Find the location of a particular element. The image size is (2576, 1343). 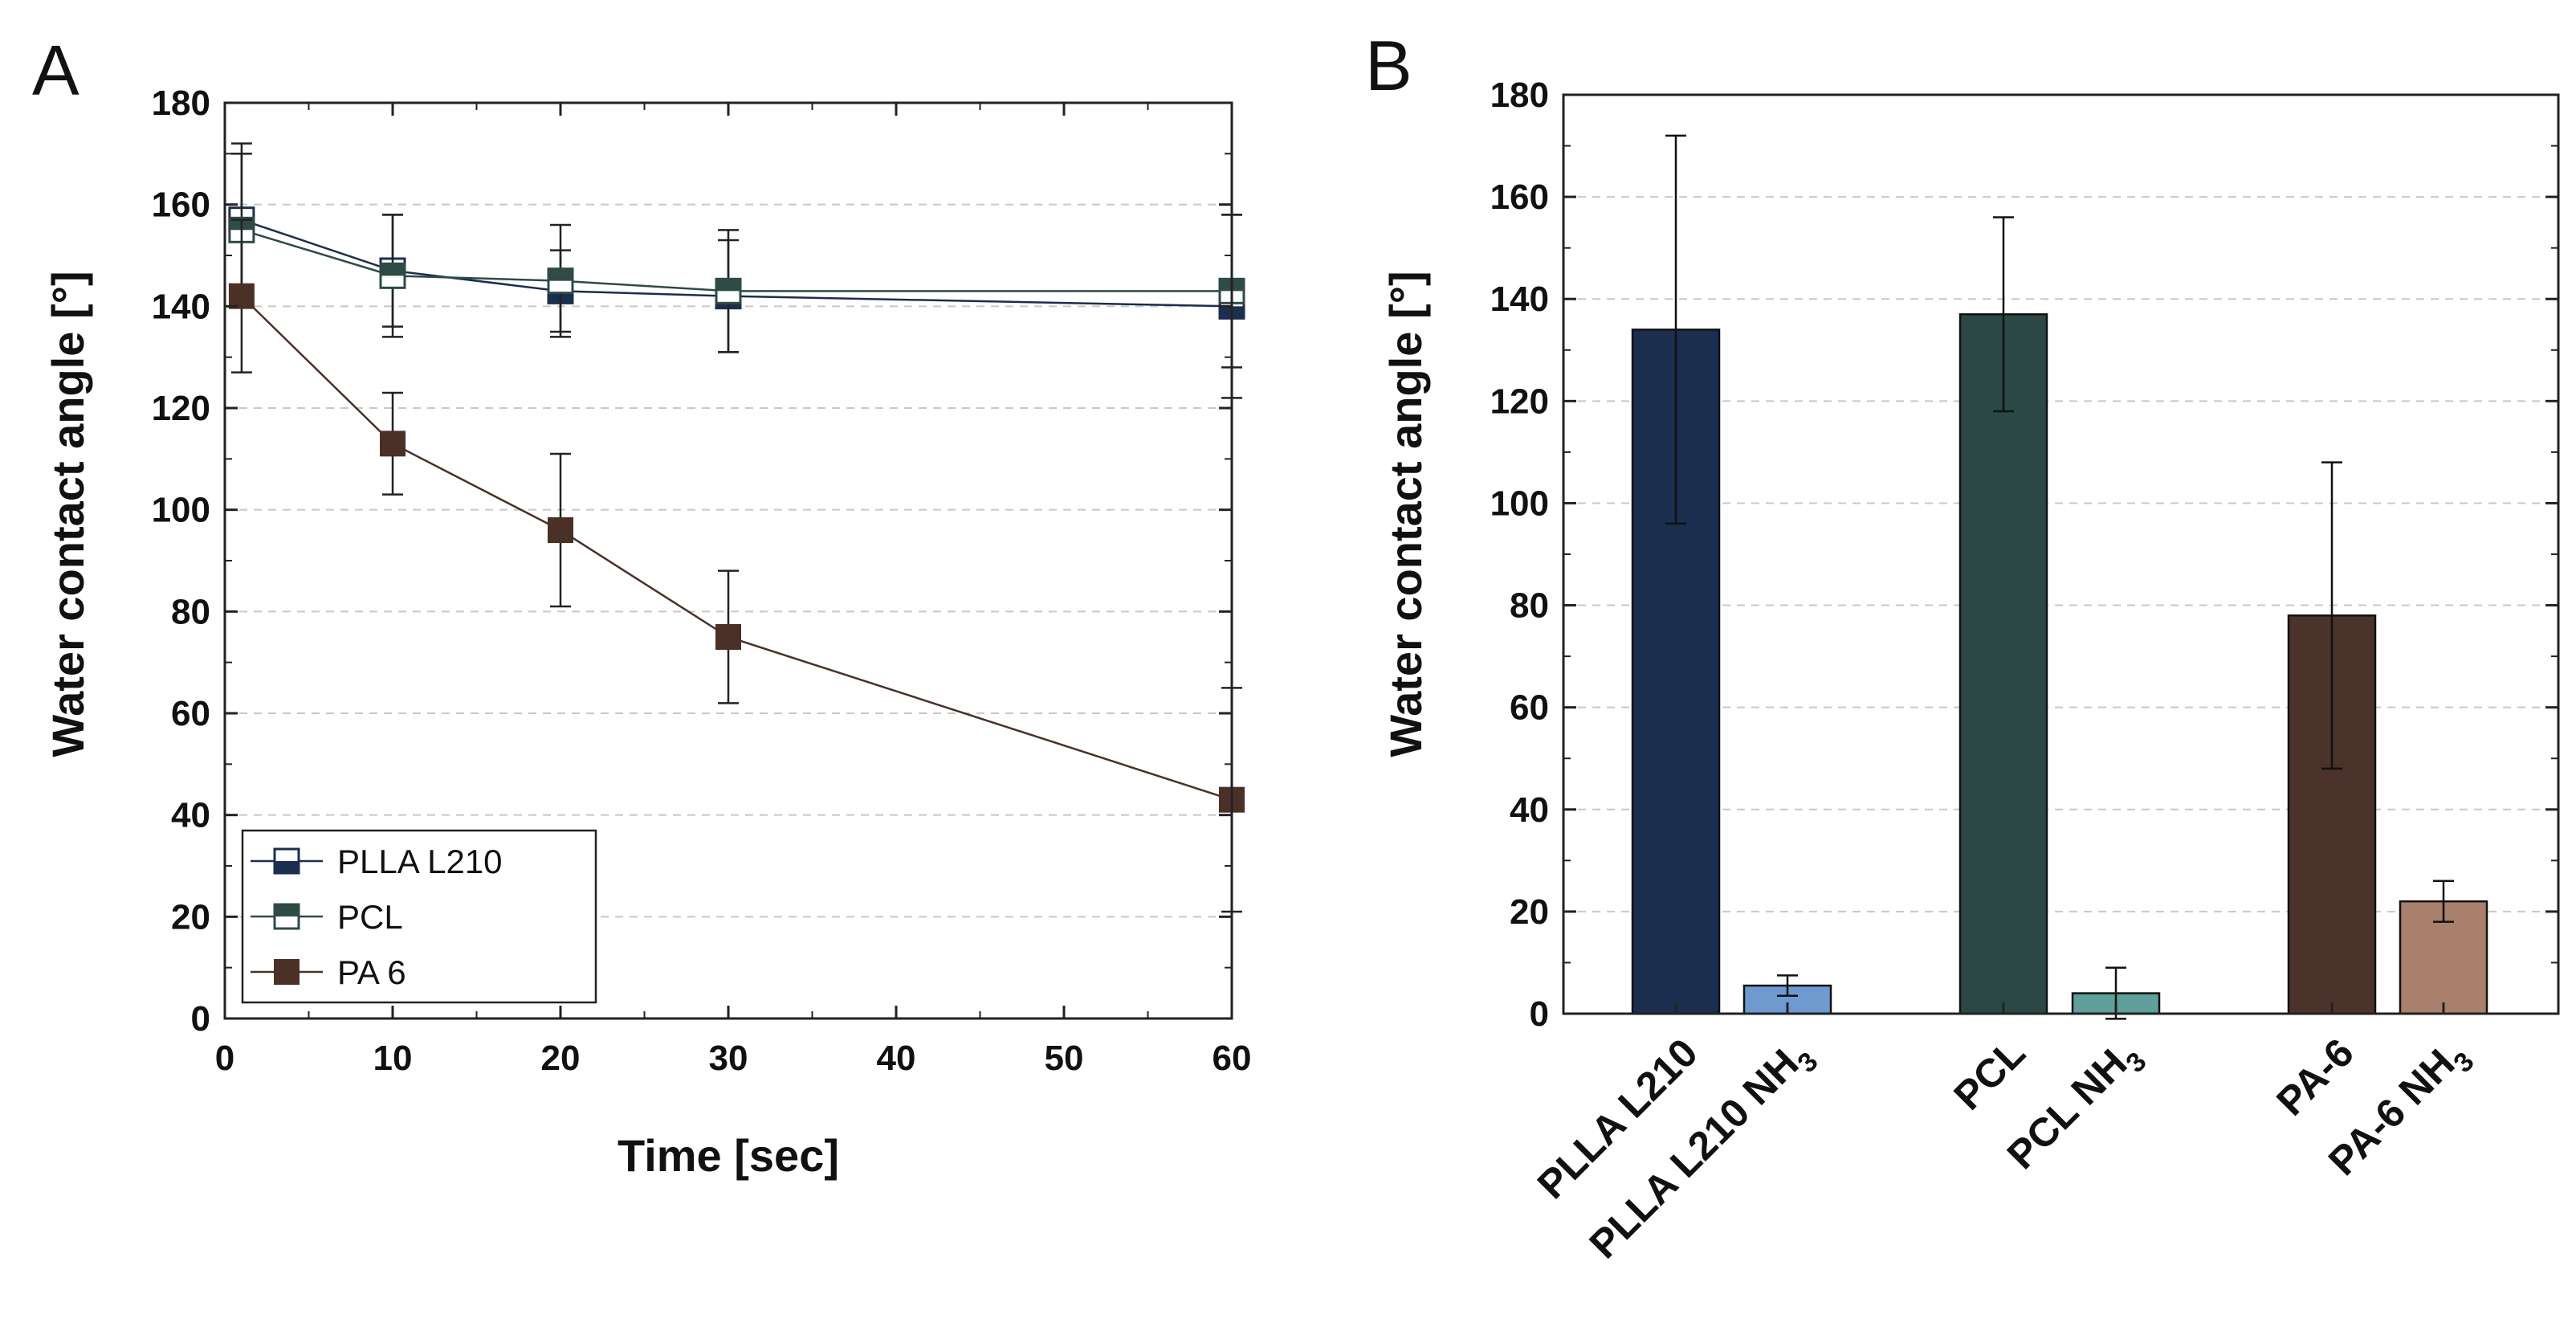

panel-b-y-tick-label: 20 is located at coordinates (1529, 912).